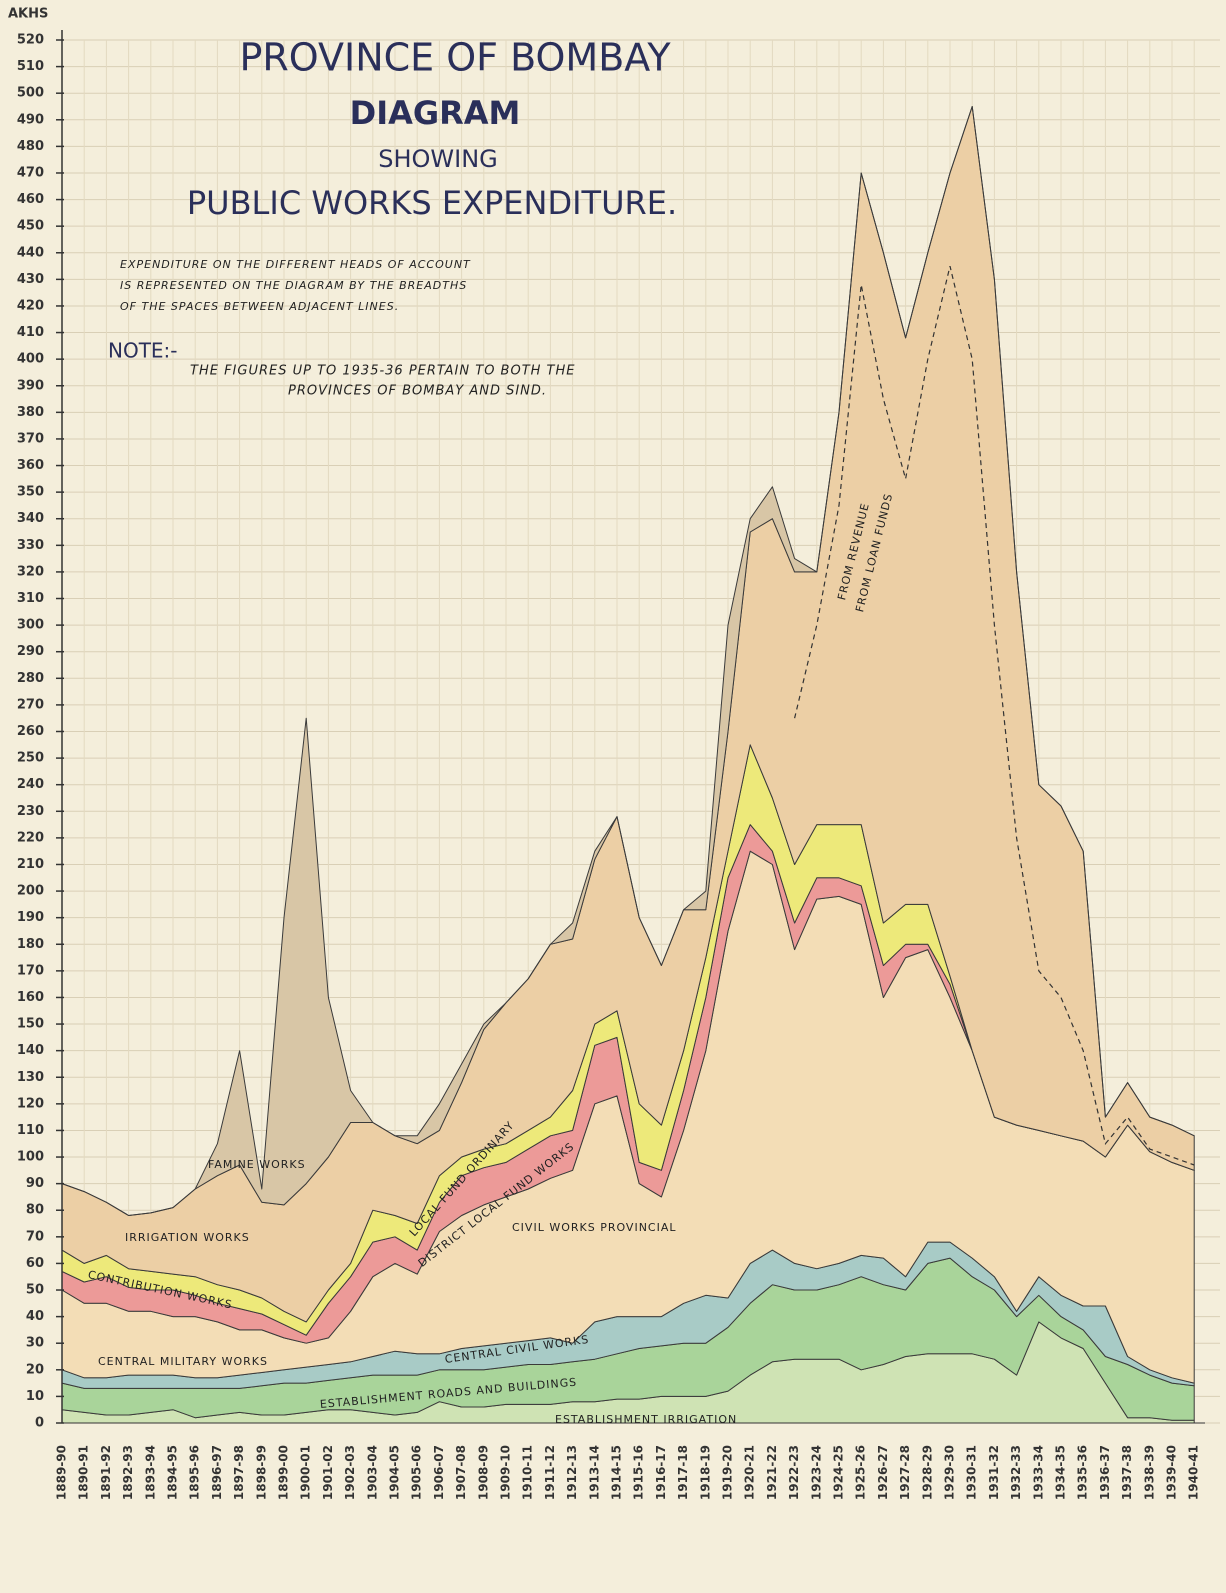 The image size is (1226, 1593). What do you see at coordinates (106, 1472) in the screenshot?
I see `x-tick-label: 1891-92` at bounding box center [106, 1472].